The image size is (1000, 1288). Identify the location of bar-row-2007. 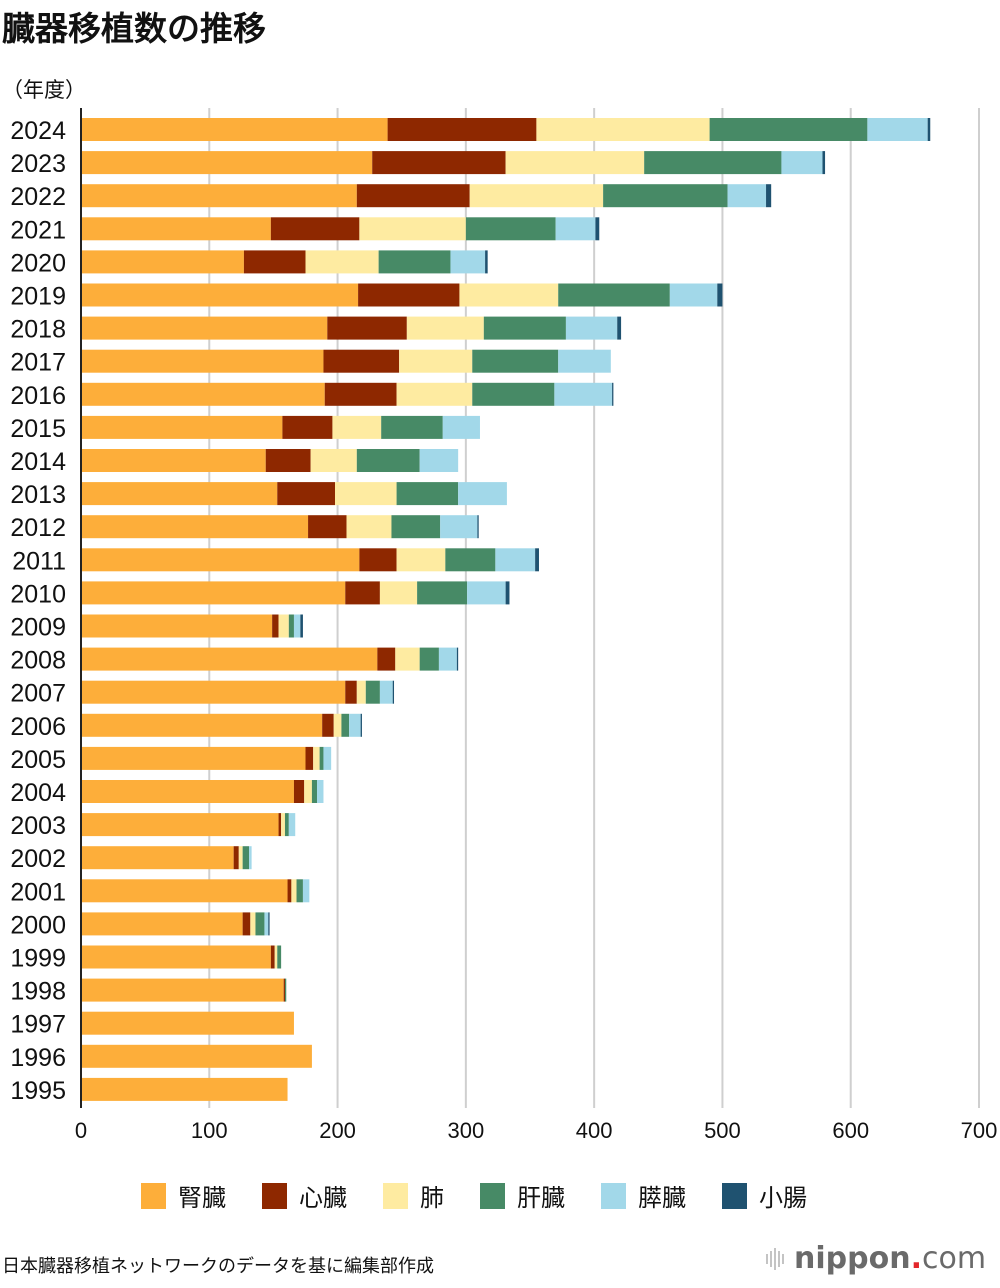
(238, 692).